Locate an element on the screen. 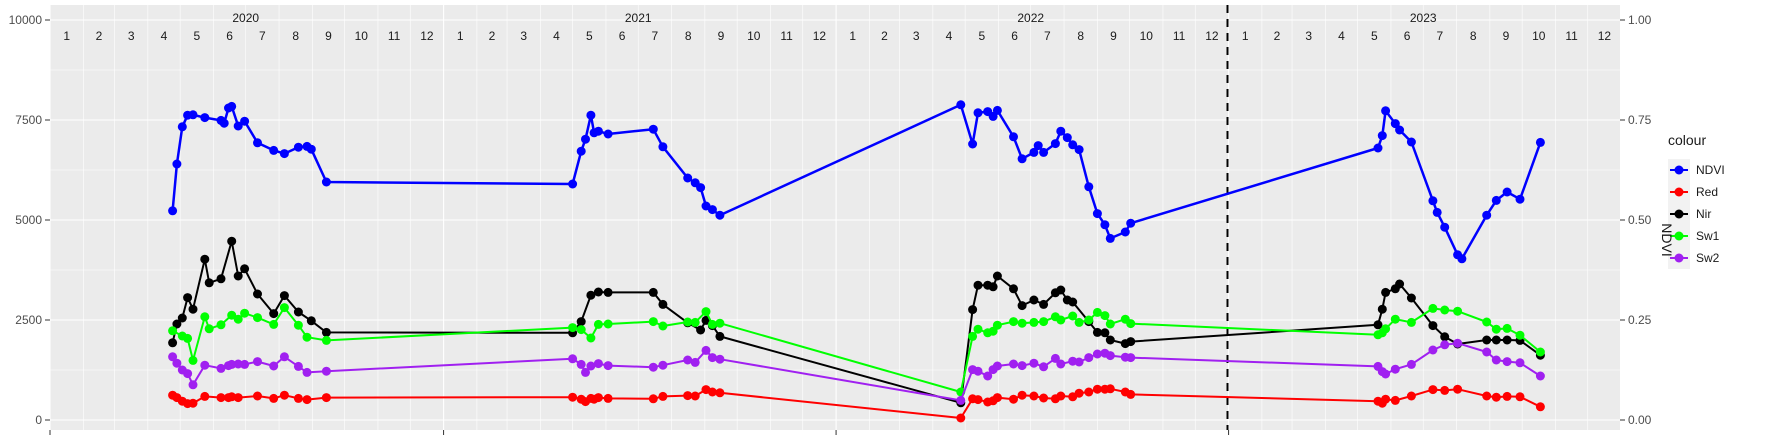 Image resolution: width=1773 pixels, height=442 pixels. legend-label: NDVI is located at coordinates (1710, 170).